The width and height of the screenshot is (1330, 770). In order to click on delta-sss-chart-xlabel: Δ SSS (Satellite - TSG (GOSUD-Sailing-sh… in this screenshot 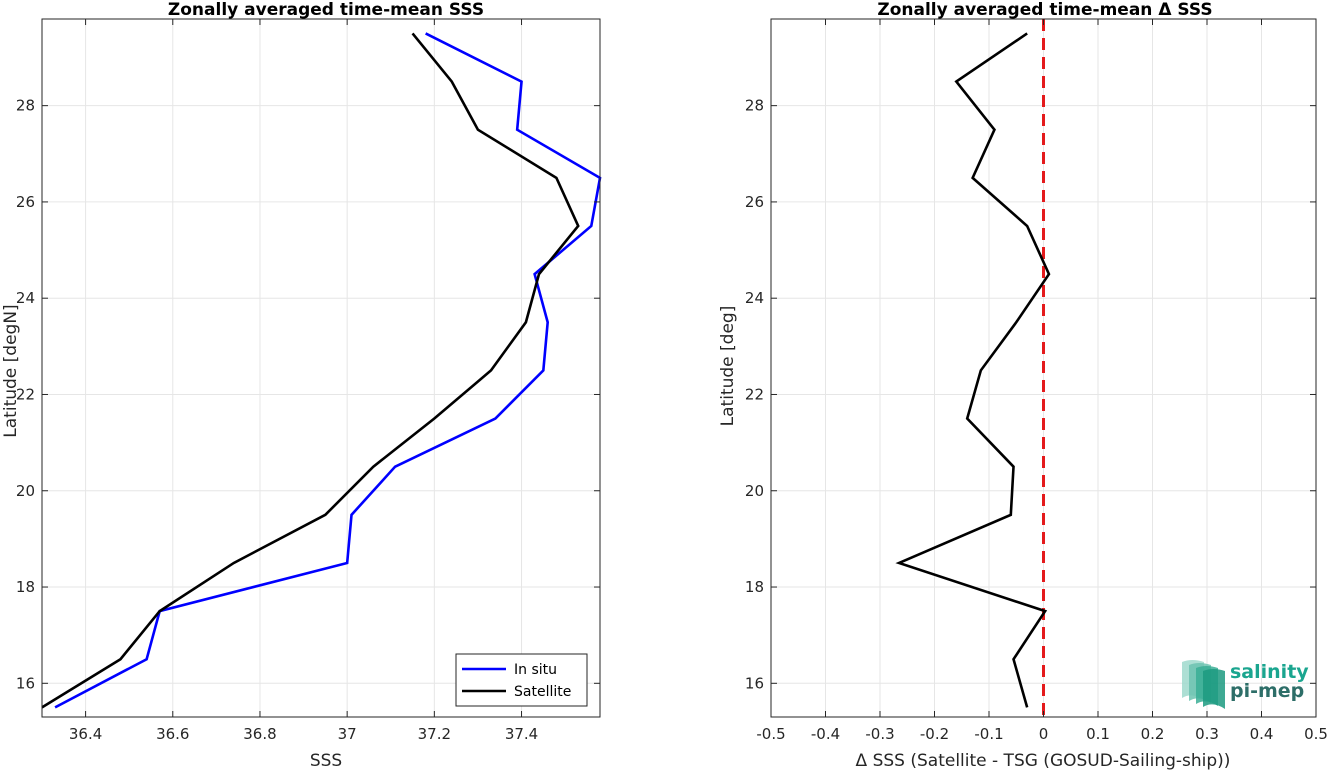, I will do `click(1043, 760)`.